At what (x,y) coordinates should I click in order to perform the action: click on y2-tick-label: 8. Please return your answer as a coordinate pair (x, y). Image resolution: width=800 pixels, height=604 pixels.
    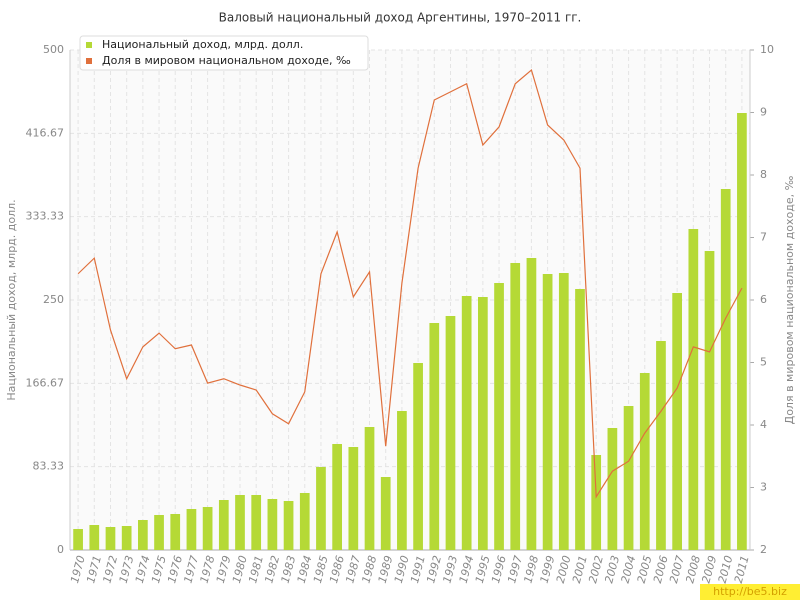
    Looking at the image, I should click on (763, 174).